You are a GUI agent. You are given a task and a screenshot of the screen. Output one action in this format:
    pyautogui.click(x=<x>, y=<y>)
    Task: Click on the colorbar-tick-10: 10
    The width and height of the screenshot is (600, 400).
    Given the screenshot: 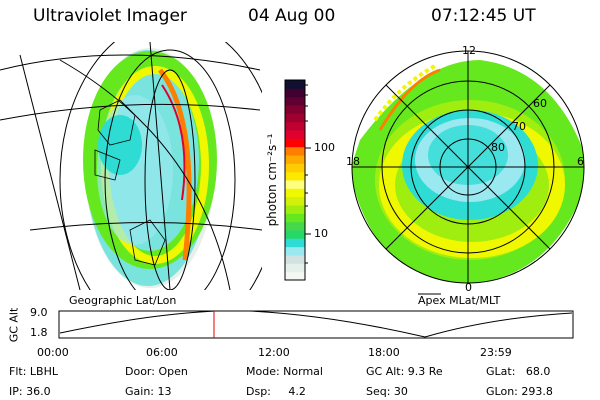 What is the action you would take?
    pyautogui.click(x=321, y=233)
    